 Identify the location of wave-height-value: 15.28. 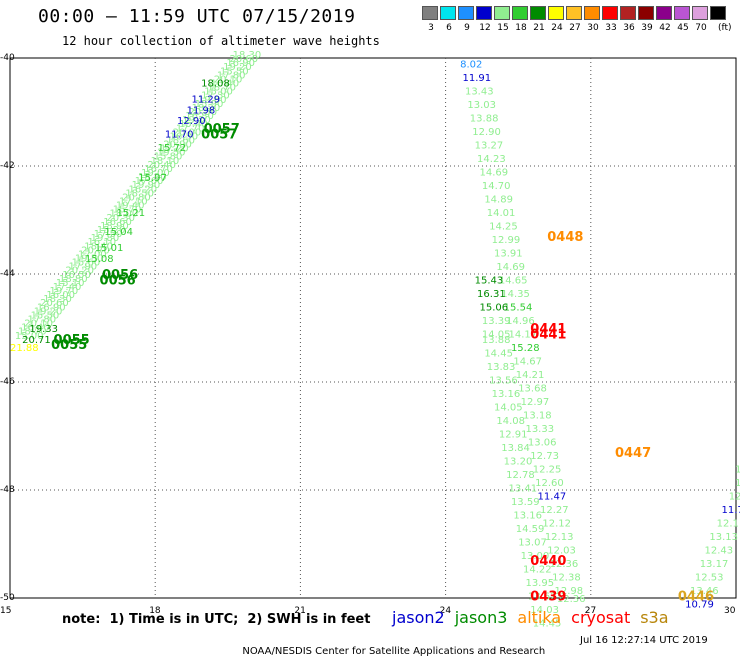
(525, 348).